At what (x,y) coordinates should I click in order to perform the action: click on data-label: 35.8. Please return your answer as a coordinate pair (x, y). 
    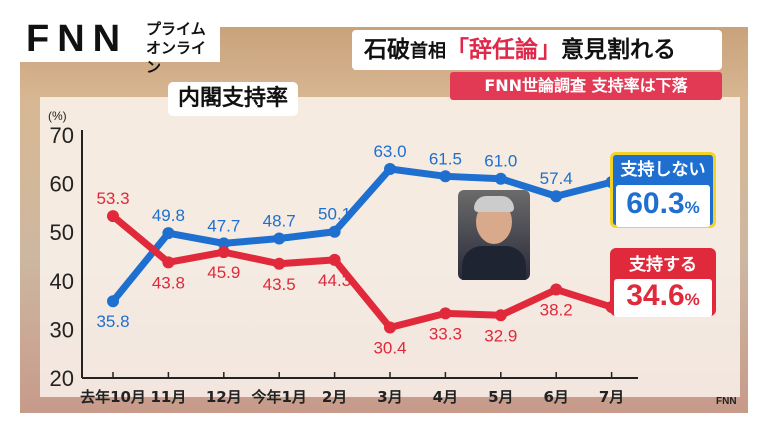
    Looking at the image, I should click on (112, 321).